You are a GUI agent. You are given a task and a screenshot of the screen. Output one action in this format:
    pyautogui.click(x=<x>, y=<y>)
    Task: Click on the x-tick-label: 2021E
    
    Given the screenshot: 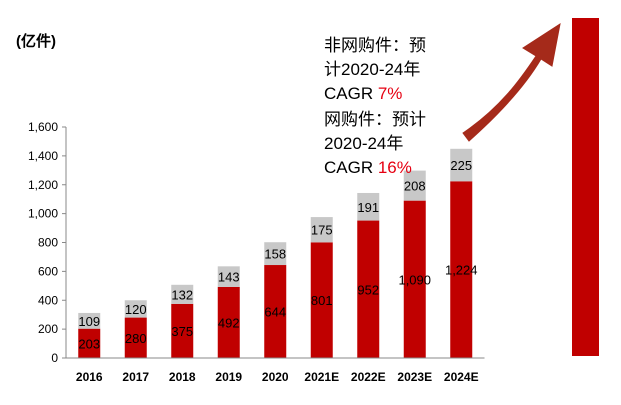 What is the action you would take?
    pyautogui.click(x=321, y=377)
    